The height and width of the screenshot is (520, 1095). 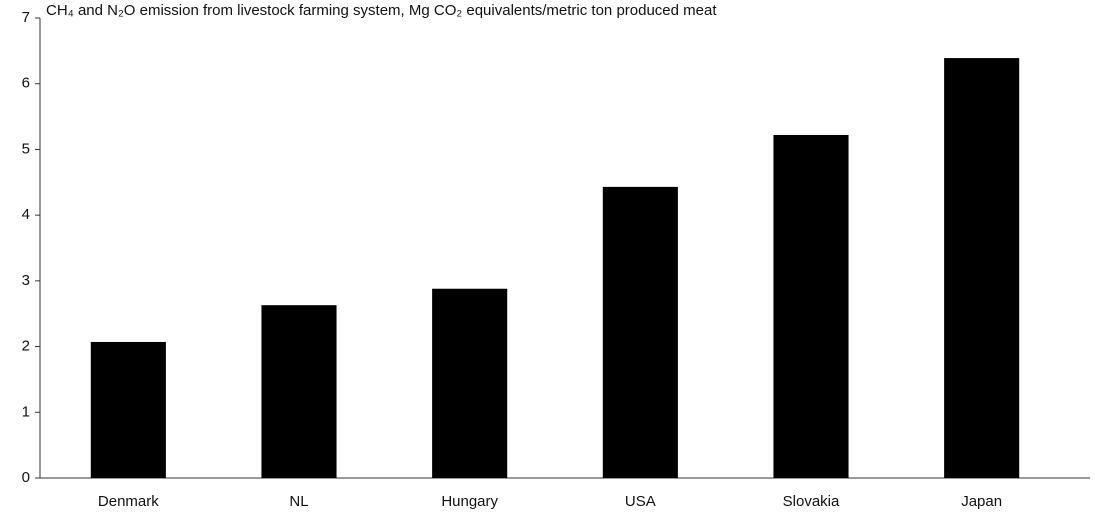 I want to click on y-tick-label: 6, so click(x=26, y=83).